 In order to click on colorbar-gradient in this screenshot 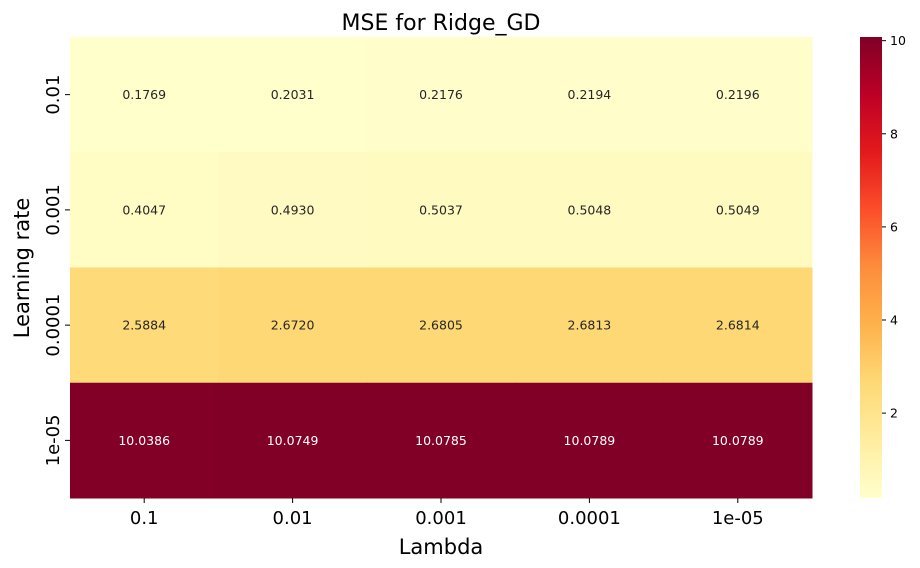, I will do `click(871, 267)`.